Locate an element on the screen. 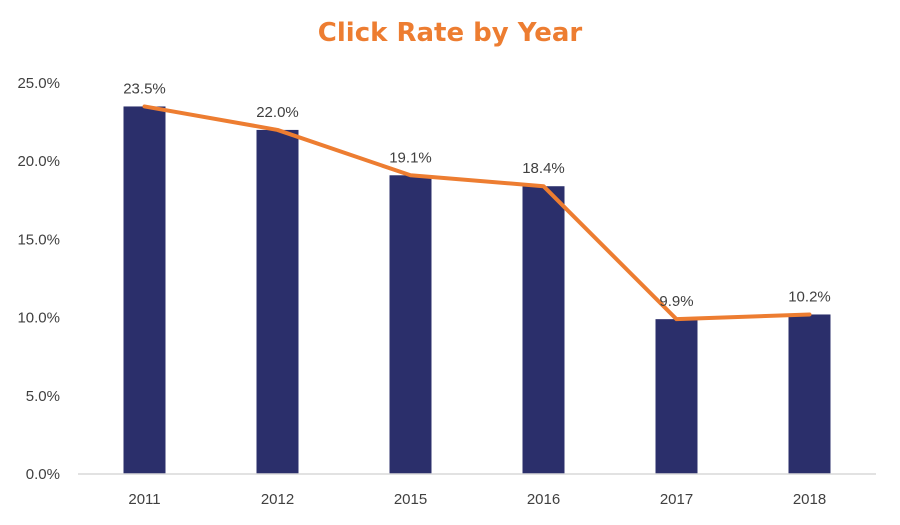 The height and width of the screenshot is (525, 900). bar-2011 is located at coordinates (144, 290).